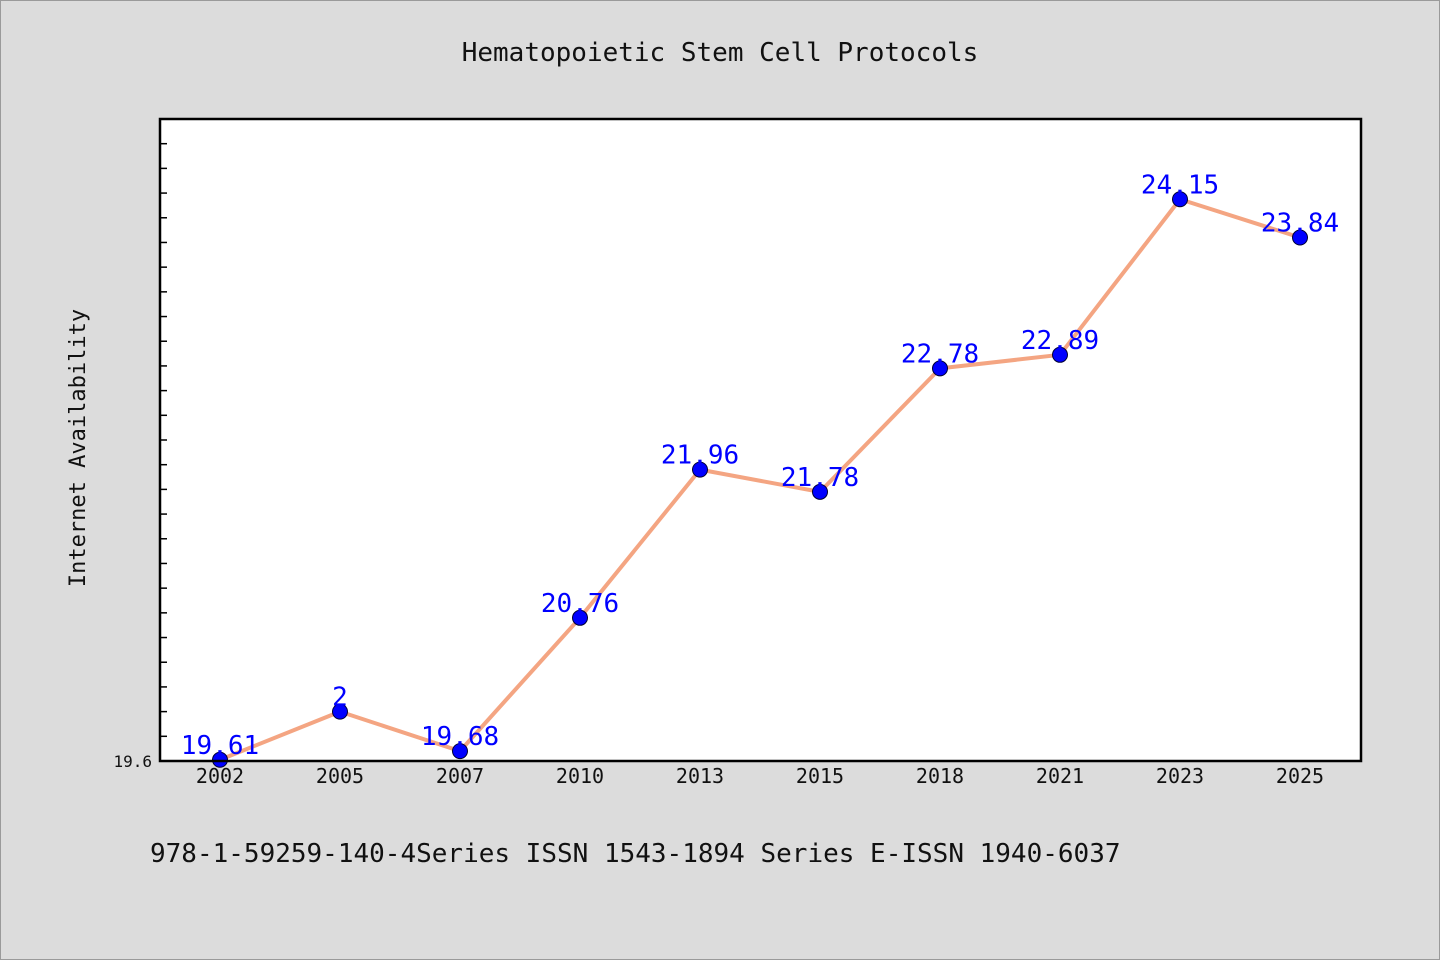 The width and height of the screenshot is (1440, 960). I want to click on data-label: 19.61, so click(220, 746).